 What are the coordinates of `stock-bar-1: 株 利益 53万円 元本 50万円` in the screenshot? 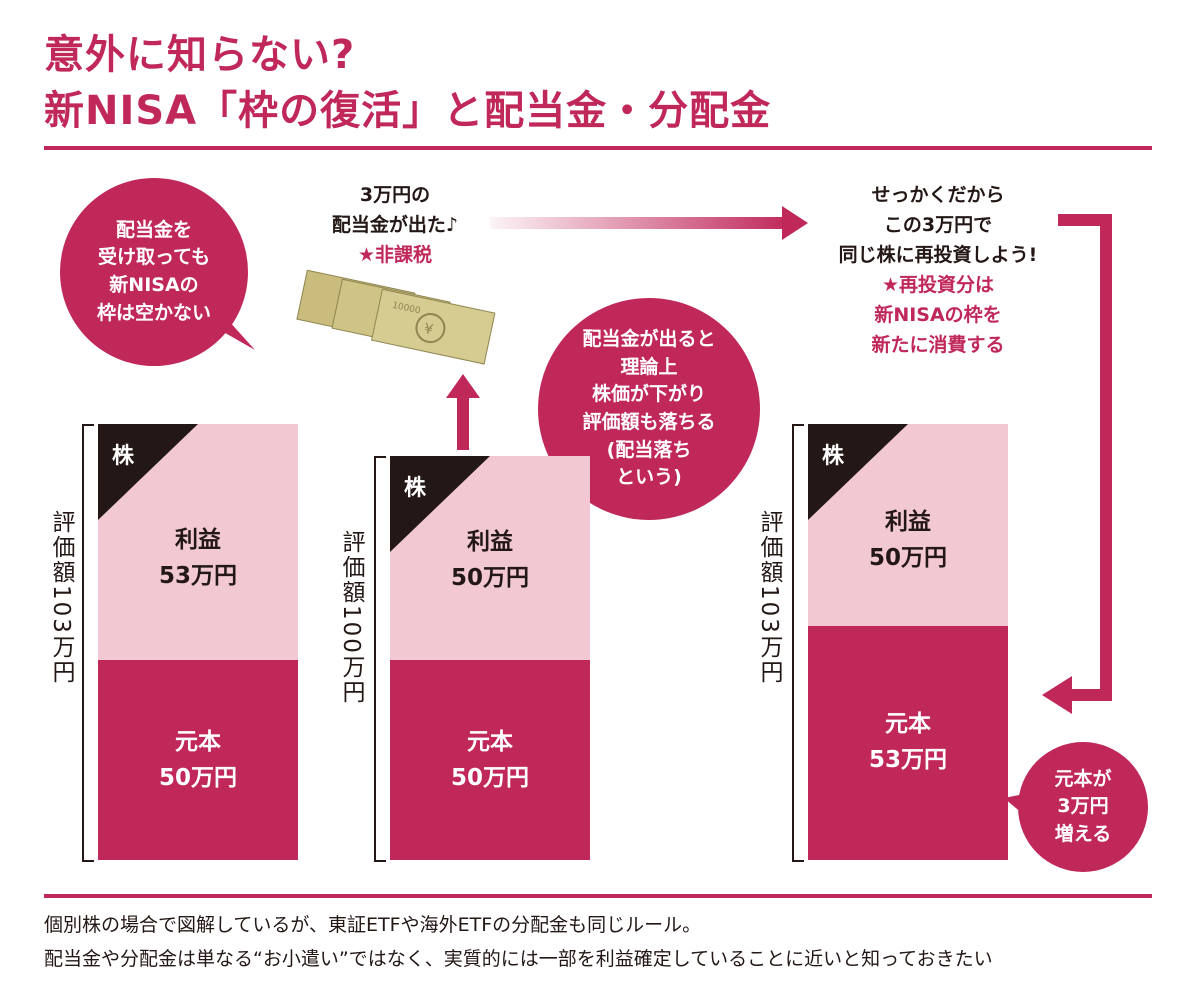 It's located at (198, 642).